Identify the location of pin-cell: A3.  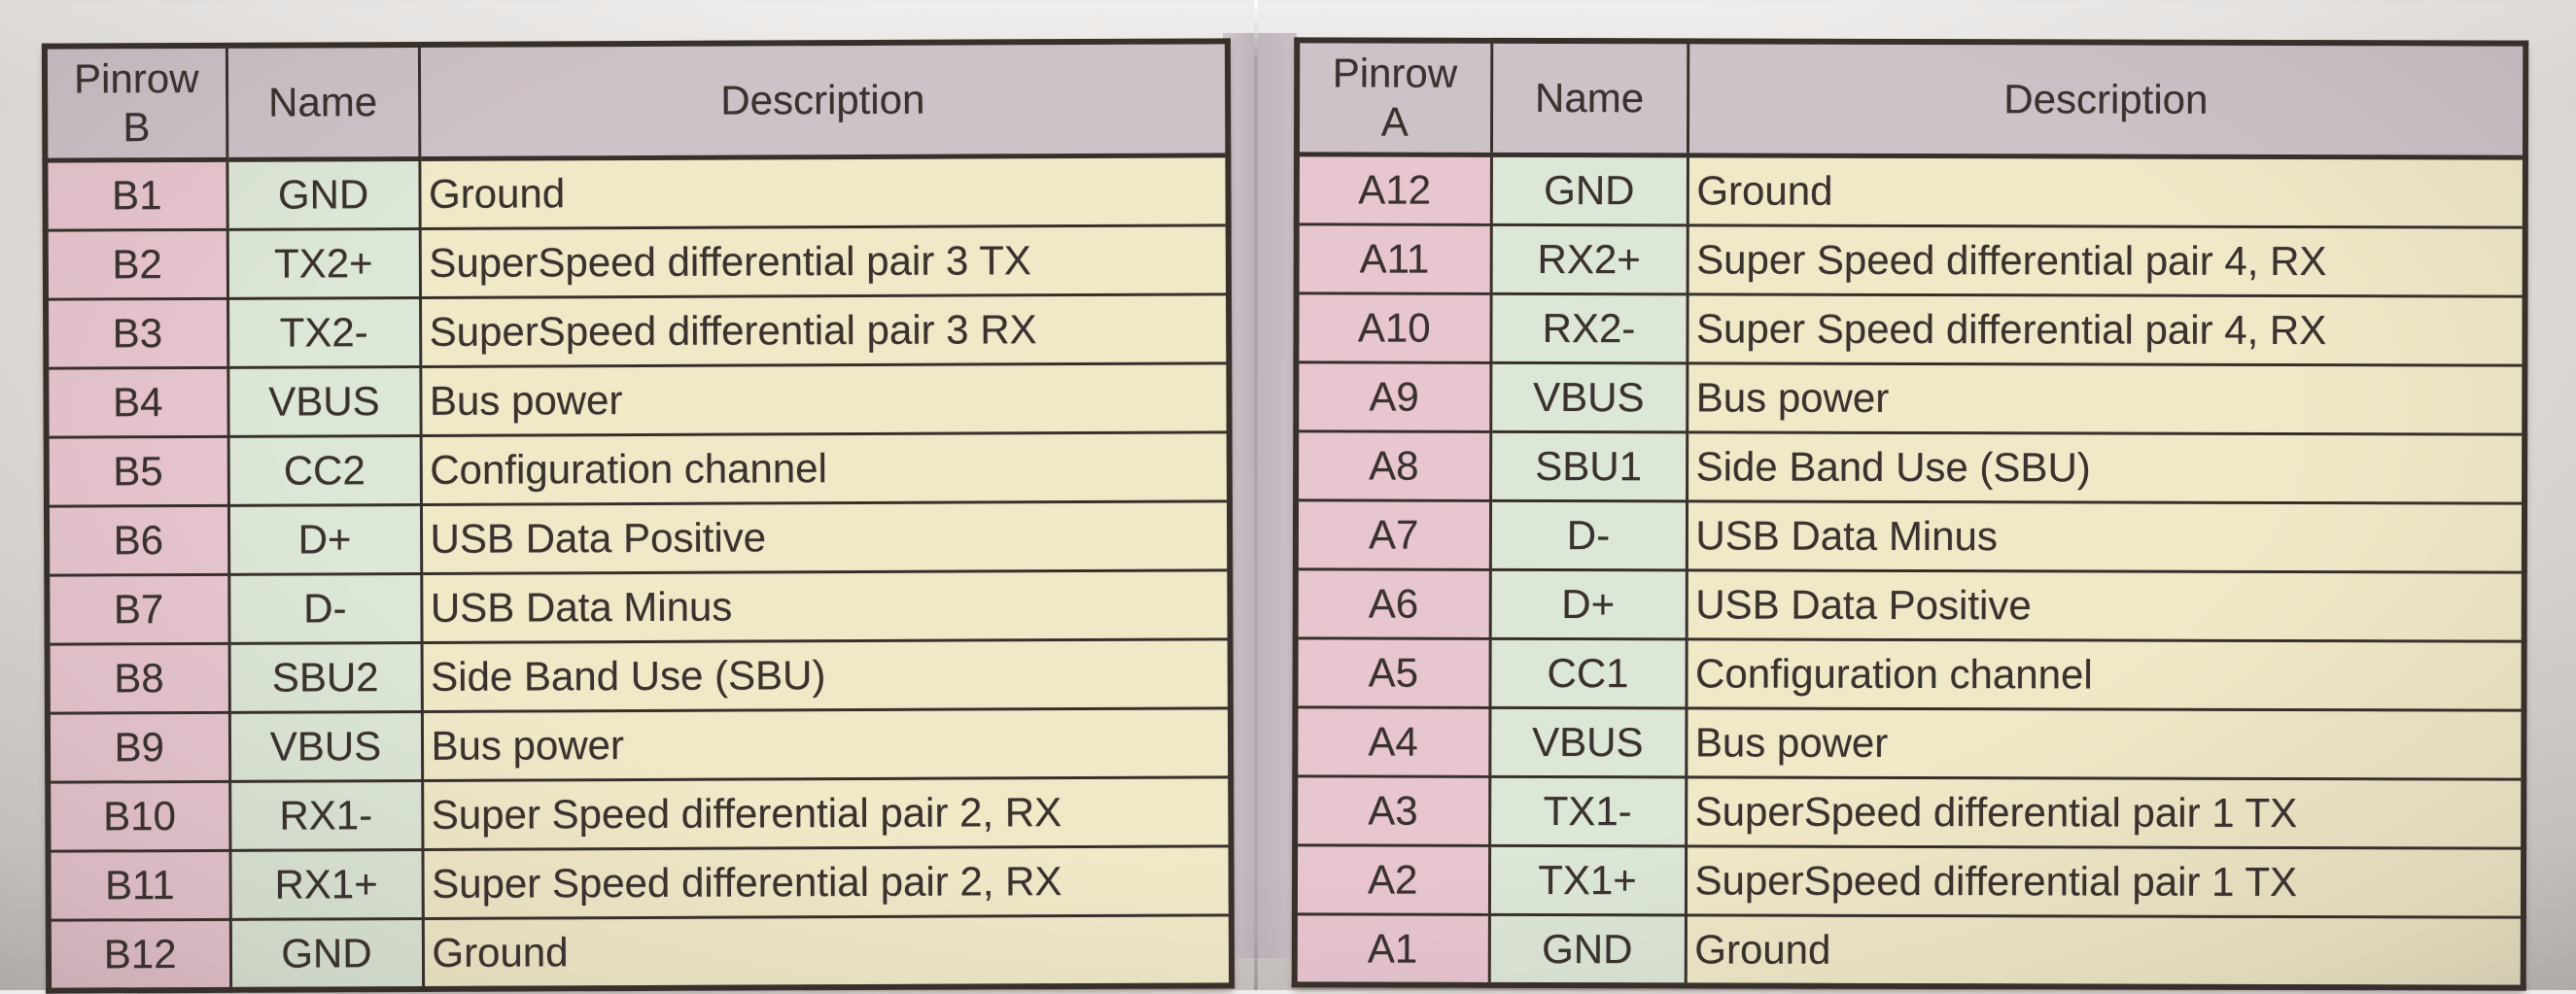
(1392, 810).